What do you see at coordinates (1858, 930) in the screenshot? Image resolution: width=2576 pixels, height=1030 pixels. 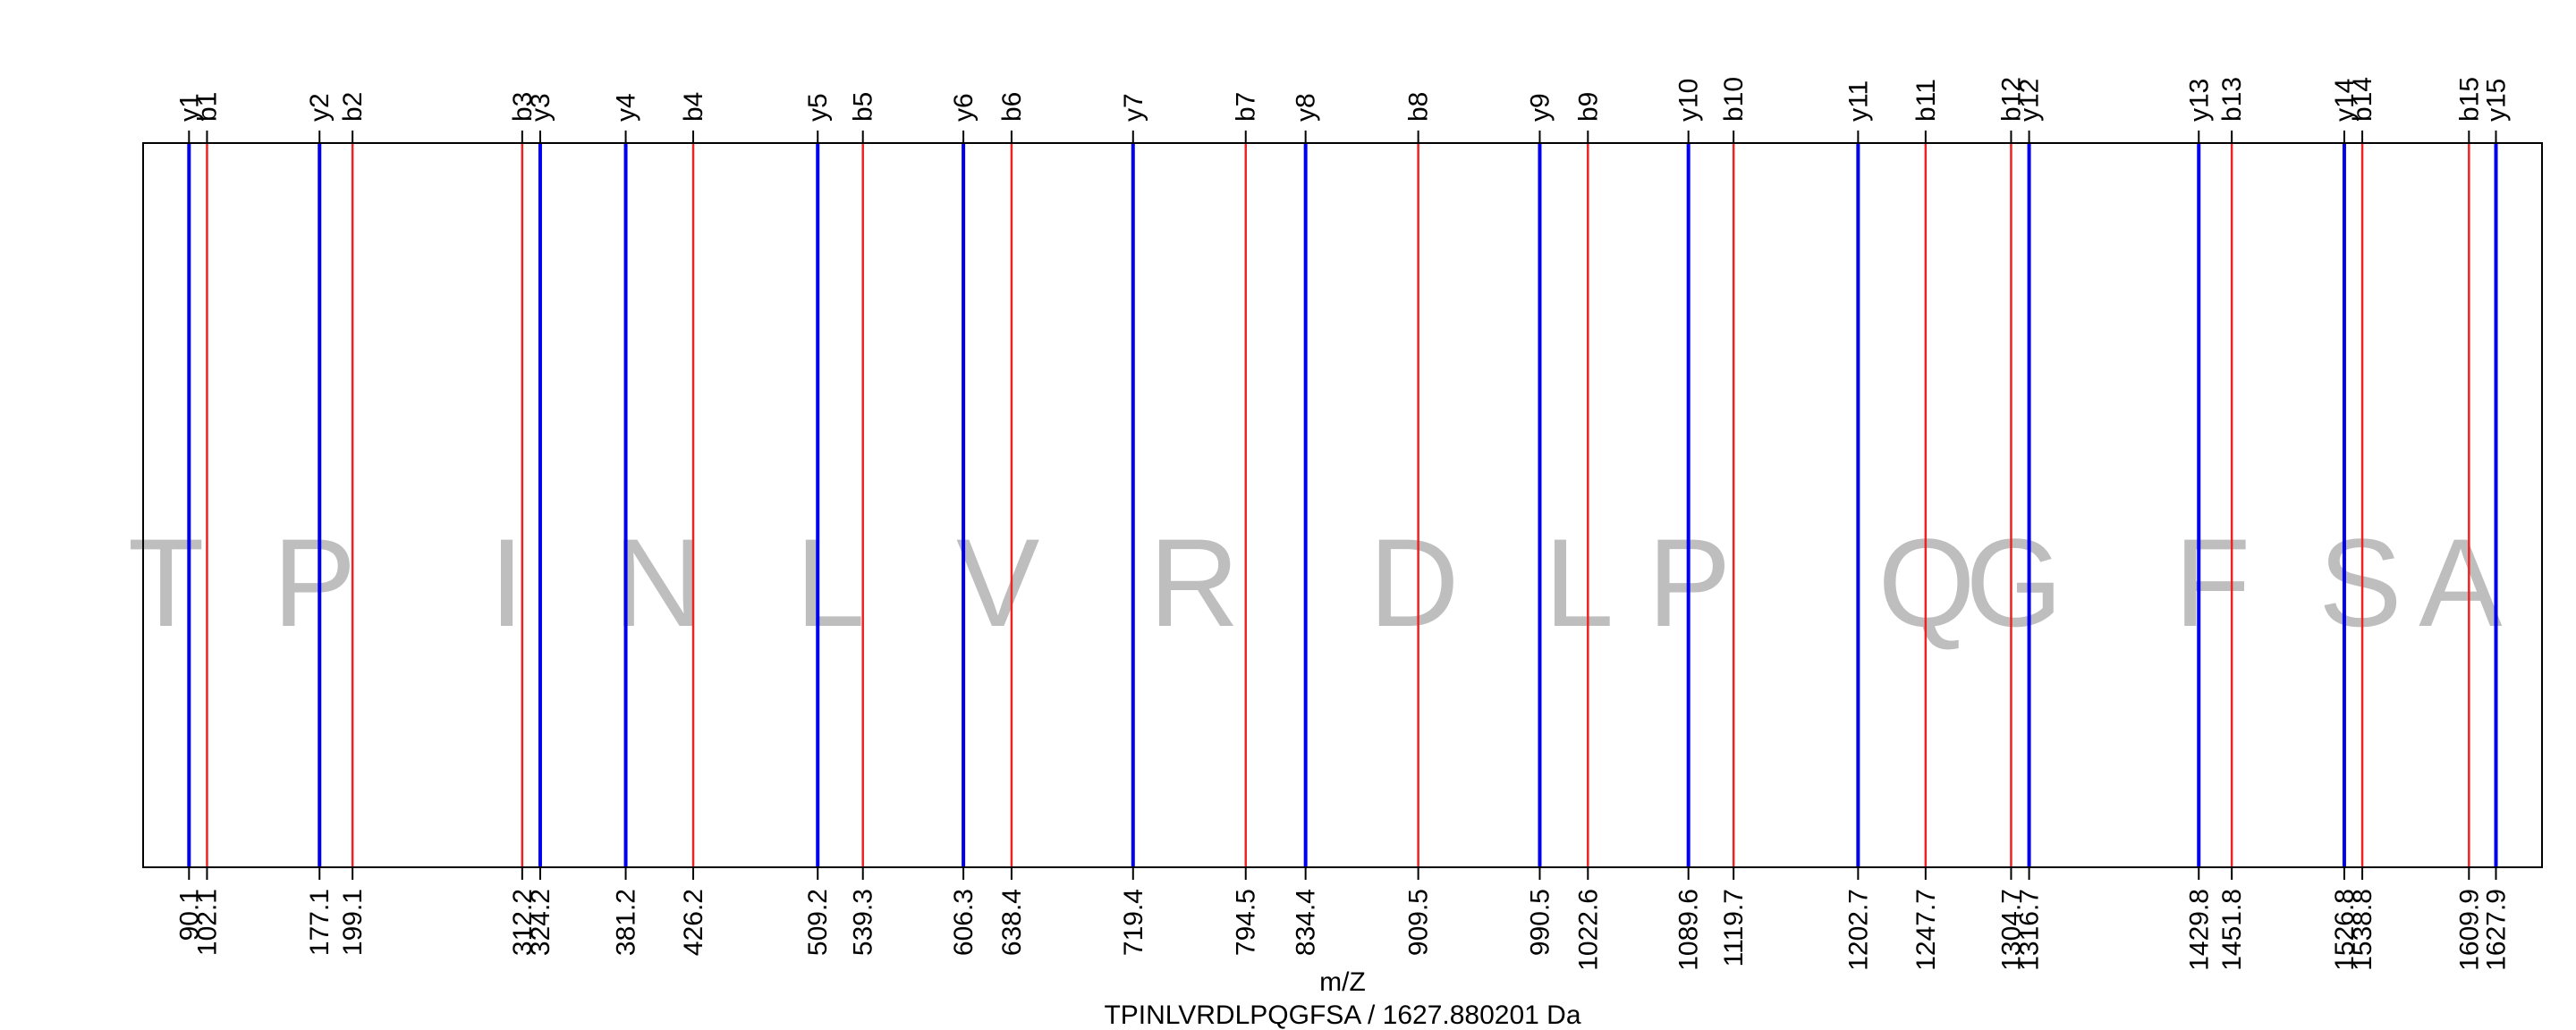 I see `mz-label-y11: 1202.7` at bounding box center [1858, 930].